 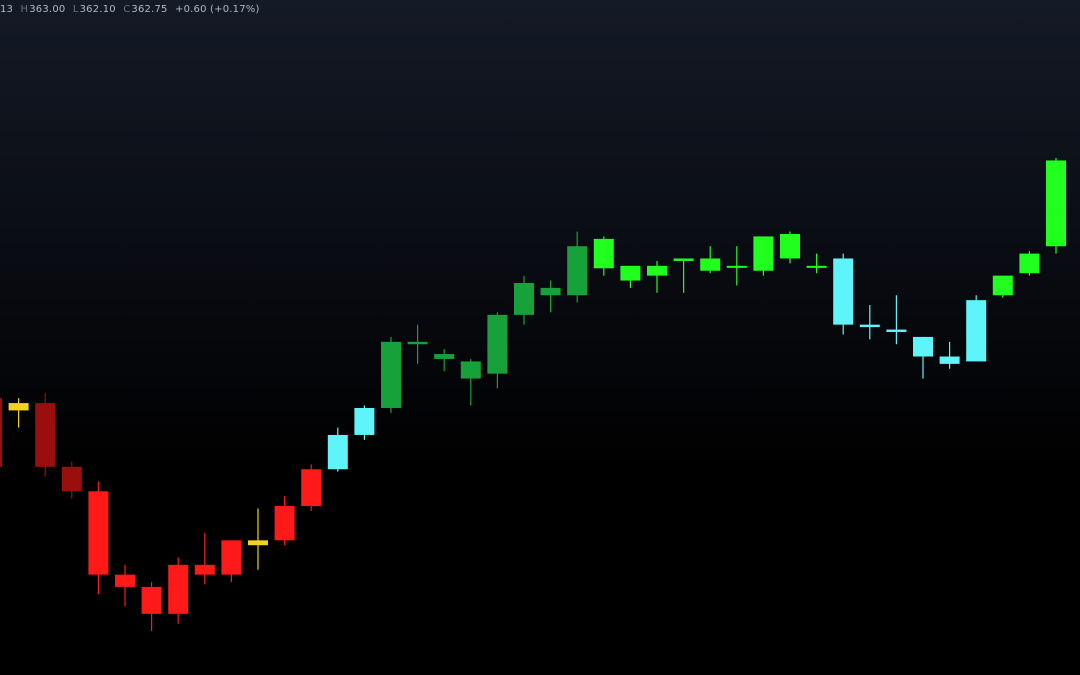 What do you see at coordinates (24, 9) in the screenshot?
I see `high-label: H` at bounding box center [24, 9].